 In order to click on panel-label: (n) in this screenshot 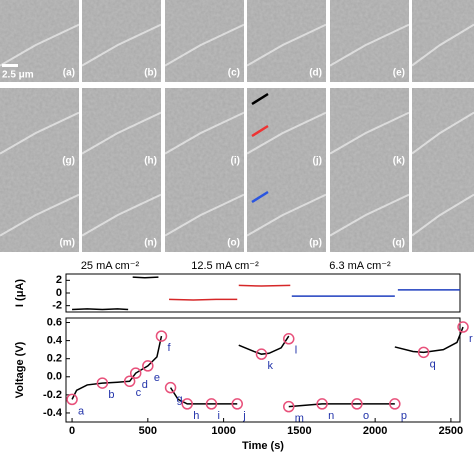, I will do `click(150, 243)`.